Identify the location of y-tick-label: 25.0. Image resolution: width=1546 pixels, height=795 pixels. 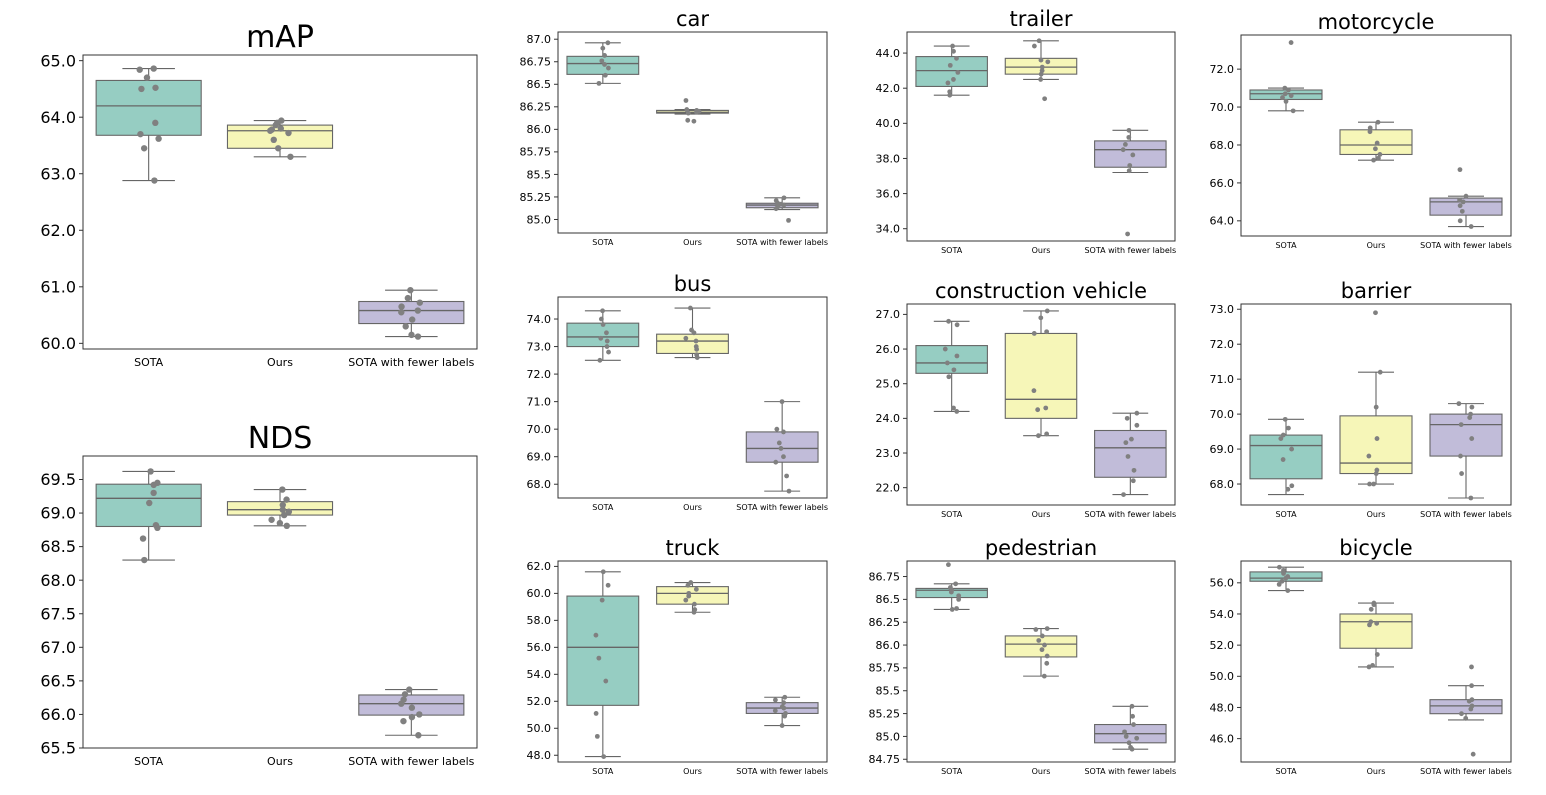
(888, 384).